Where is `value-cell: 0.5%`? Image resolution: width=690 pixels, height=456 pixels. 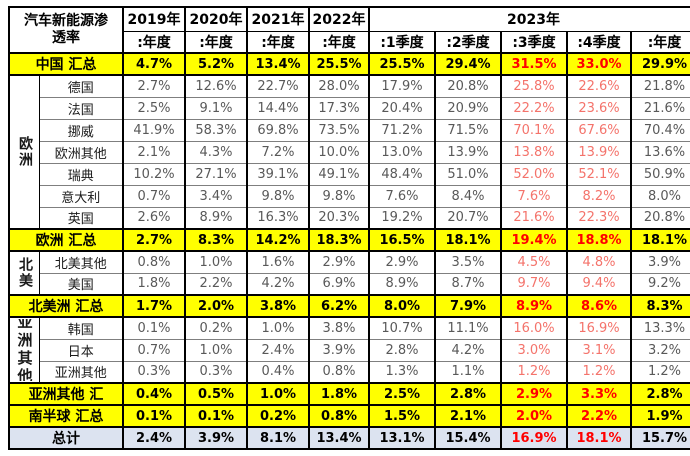 value-cell: 0.5% is located at coordinates (216, 394).